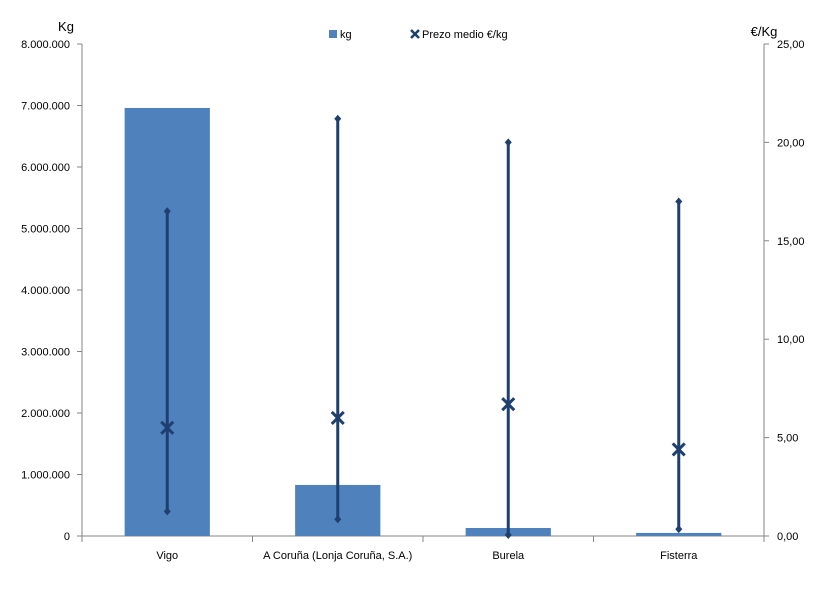  Describe the element at coordinates (465, 35) in the screenshot. I see `legend-label-price: Prezo medio €/kg` at that location.